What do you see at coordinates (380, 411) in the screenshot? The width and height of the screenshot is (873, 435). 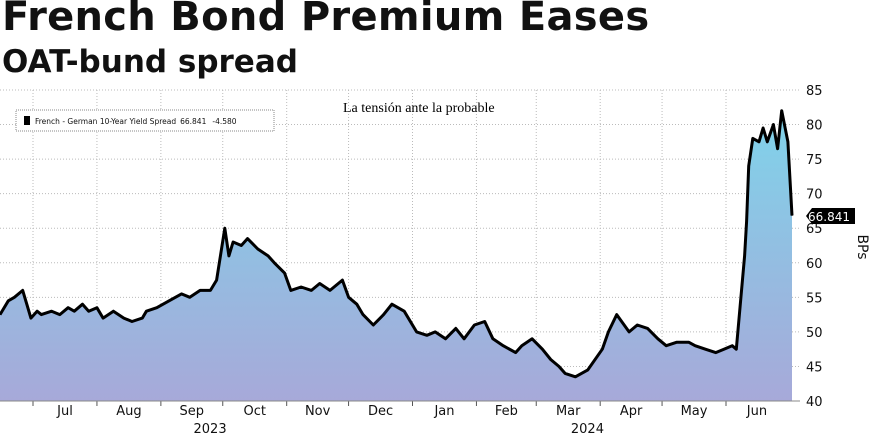 I see `x-month-label: Dec` at bounding box center [380, 411].